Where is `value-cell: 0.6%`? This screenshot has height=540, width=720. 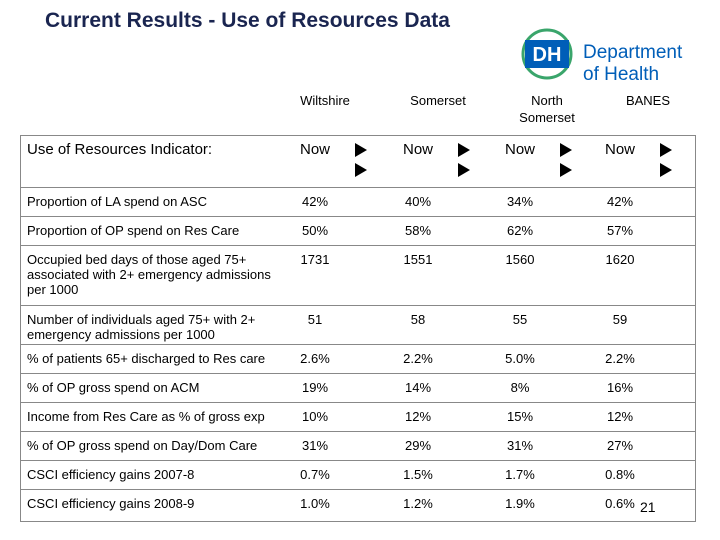
value-cell: 0.6% is located at coordinates (620, 503).